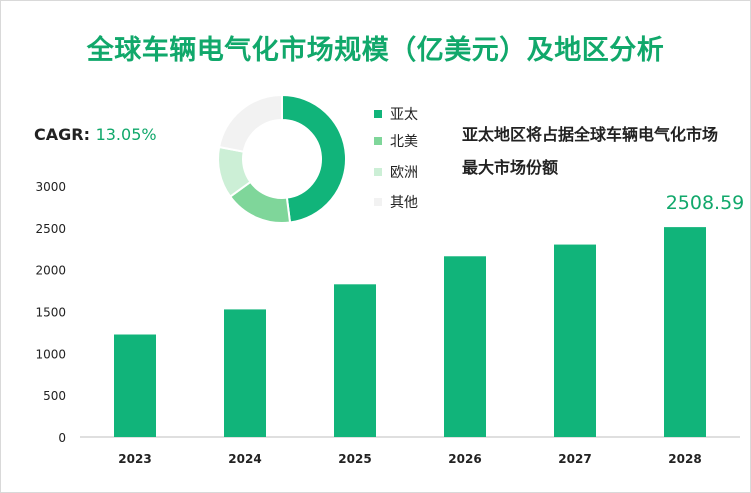 This screenshot has height=493, width=751. I want to click on y-tick-label: 500, so click(54, 396).